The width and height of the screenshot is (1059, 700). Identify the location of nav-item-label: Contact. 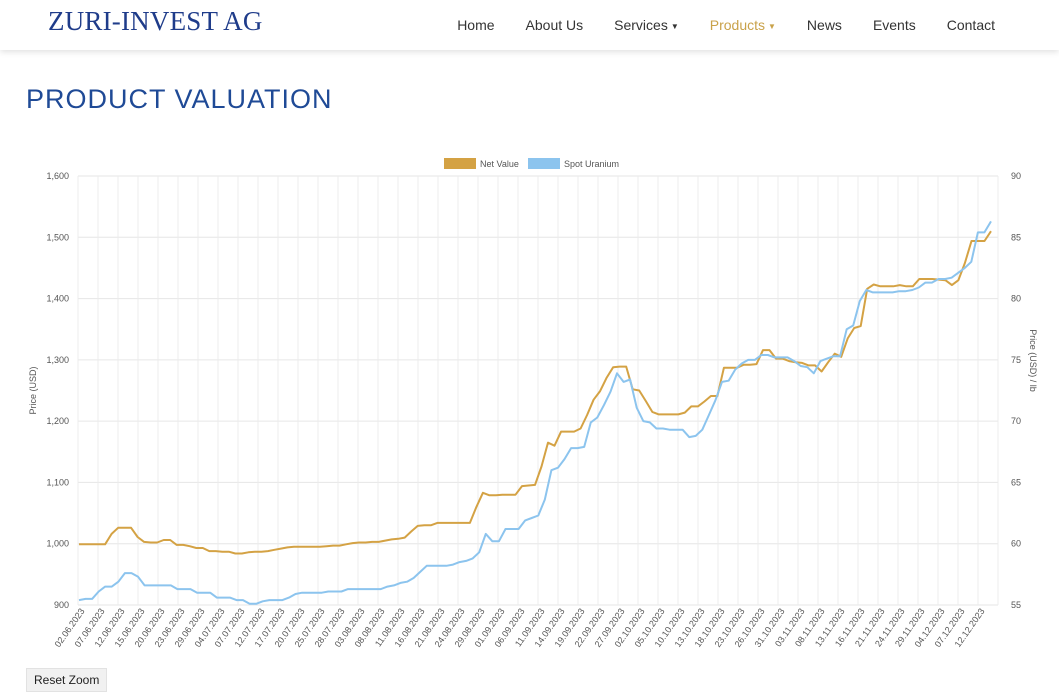
(970, 25).